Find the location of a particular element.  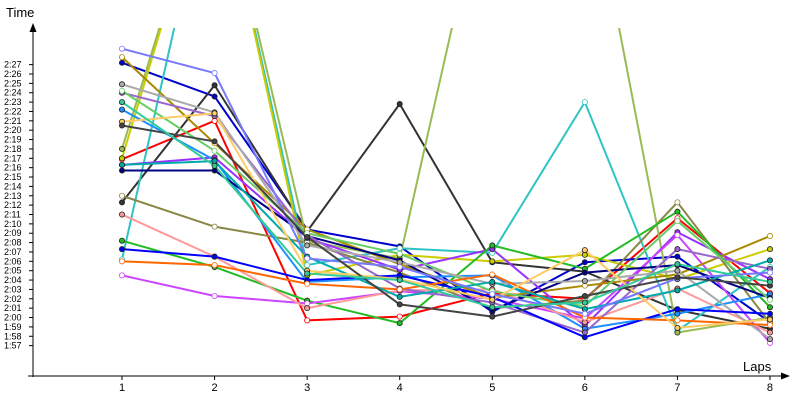

y-tick-label: 2:07 is located at coordinates (13, 252).